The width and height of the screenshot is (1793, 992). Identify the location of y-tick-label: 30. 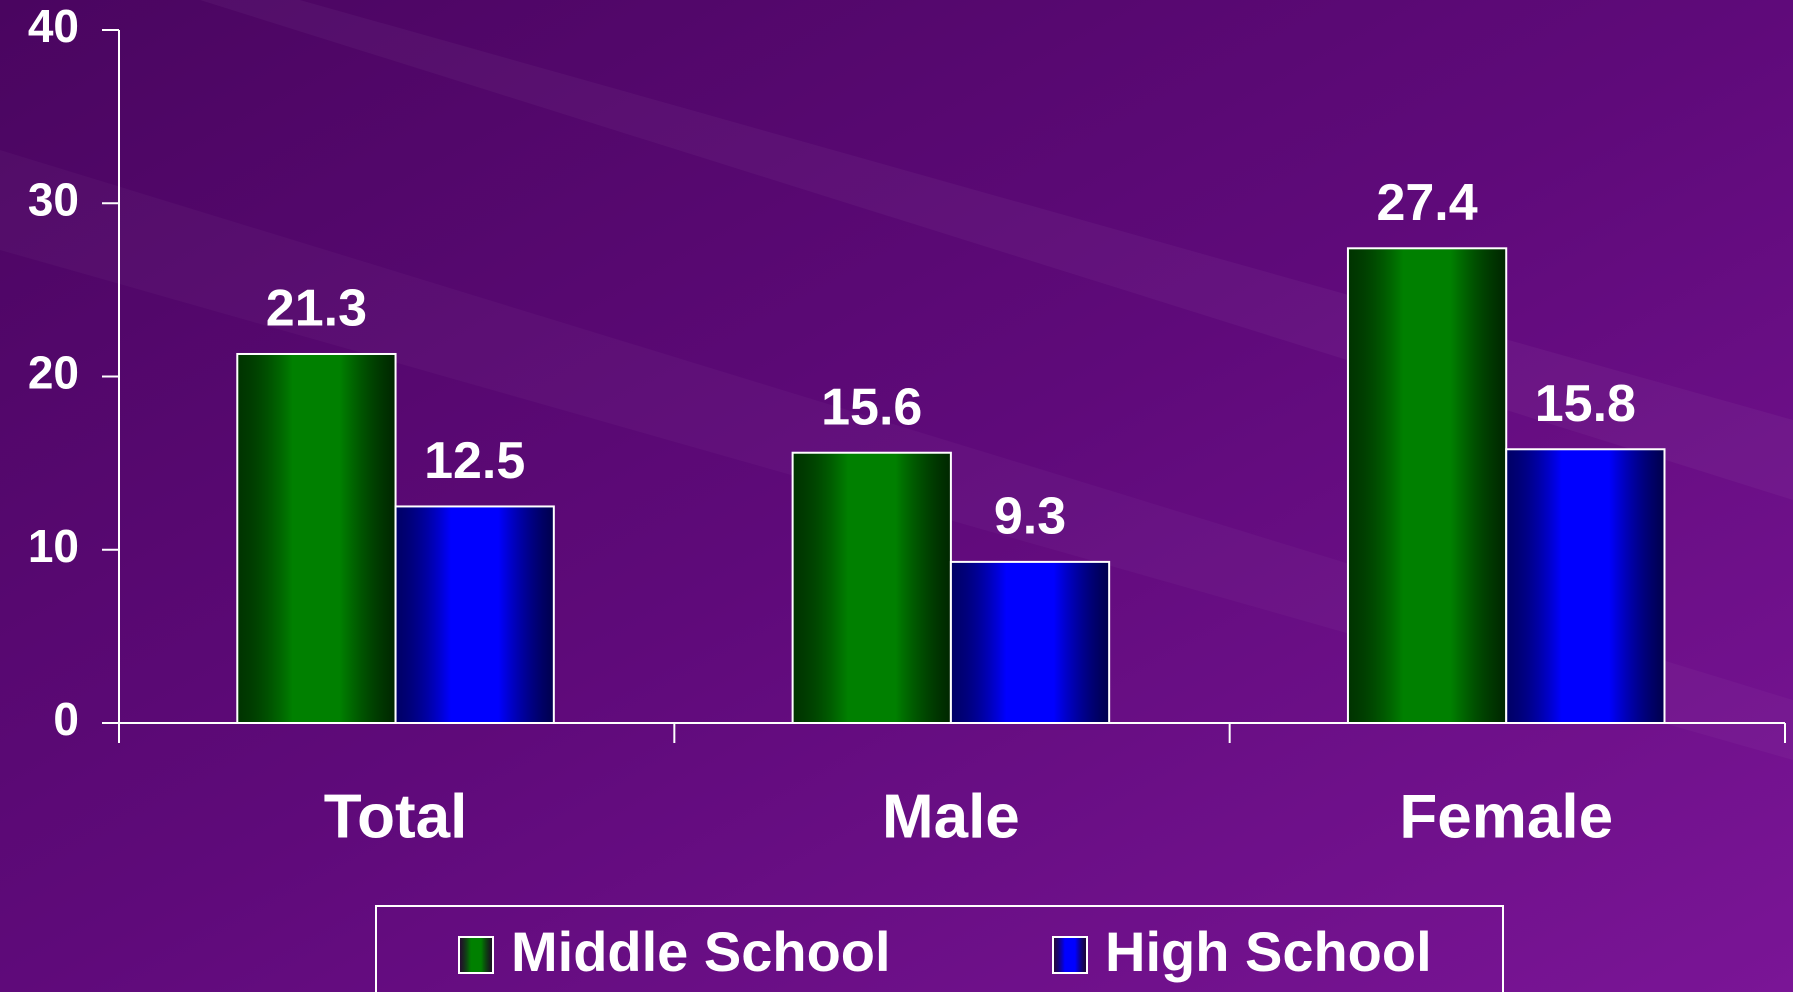
(53, 199).